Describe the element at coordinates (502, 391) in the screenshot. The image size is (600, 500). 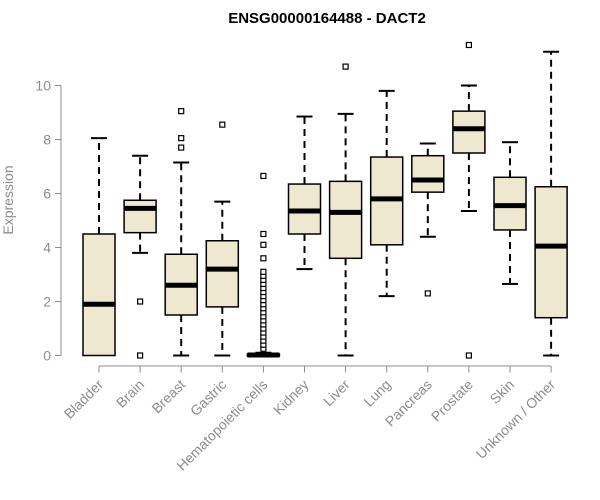
I see `x-tick-label: Skin` at that location.